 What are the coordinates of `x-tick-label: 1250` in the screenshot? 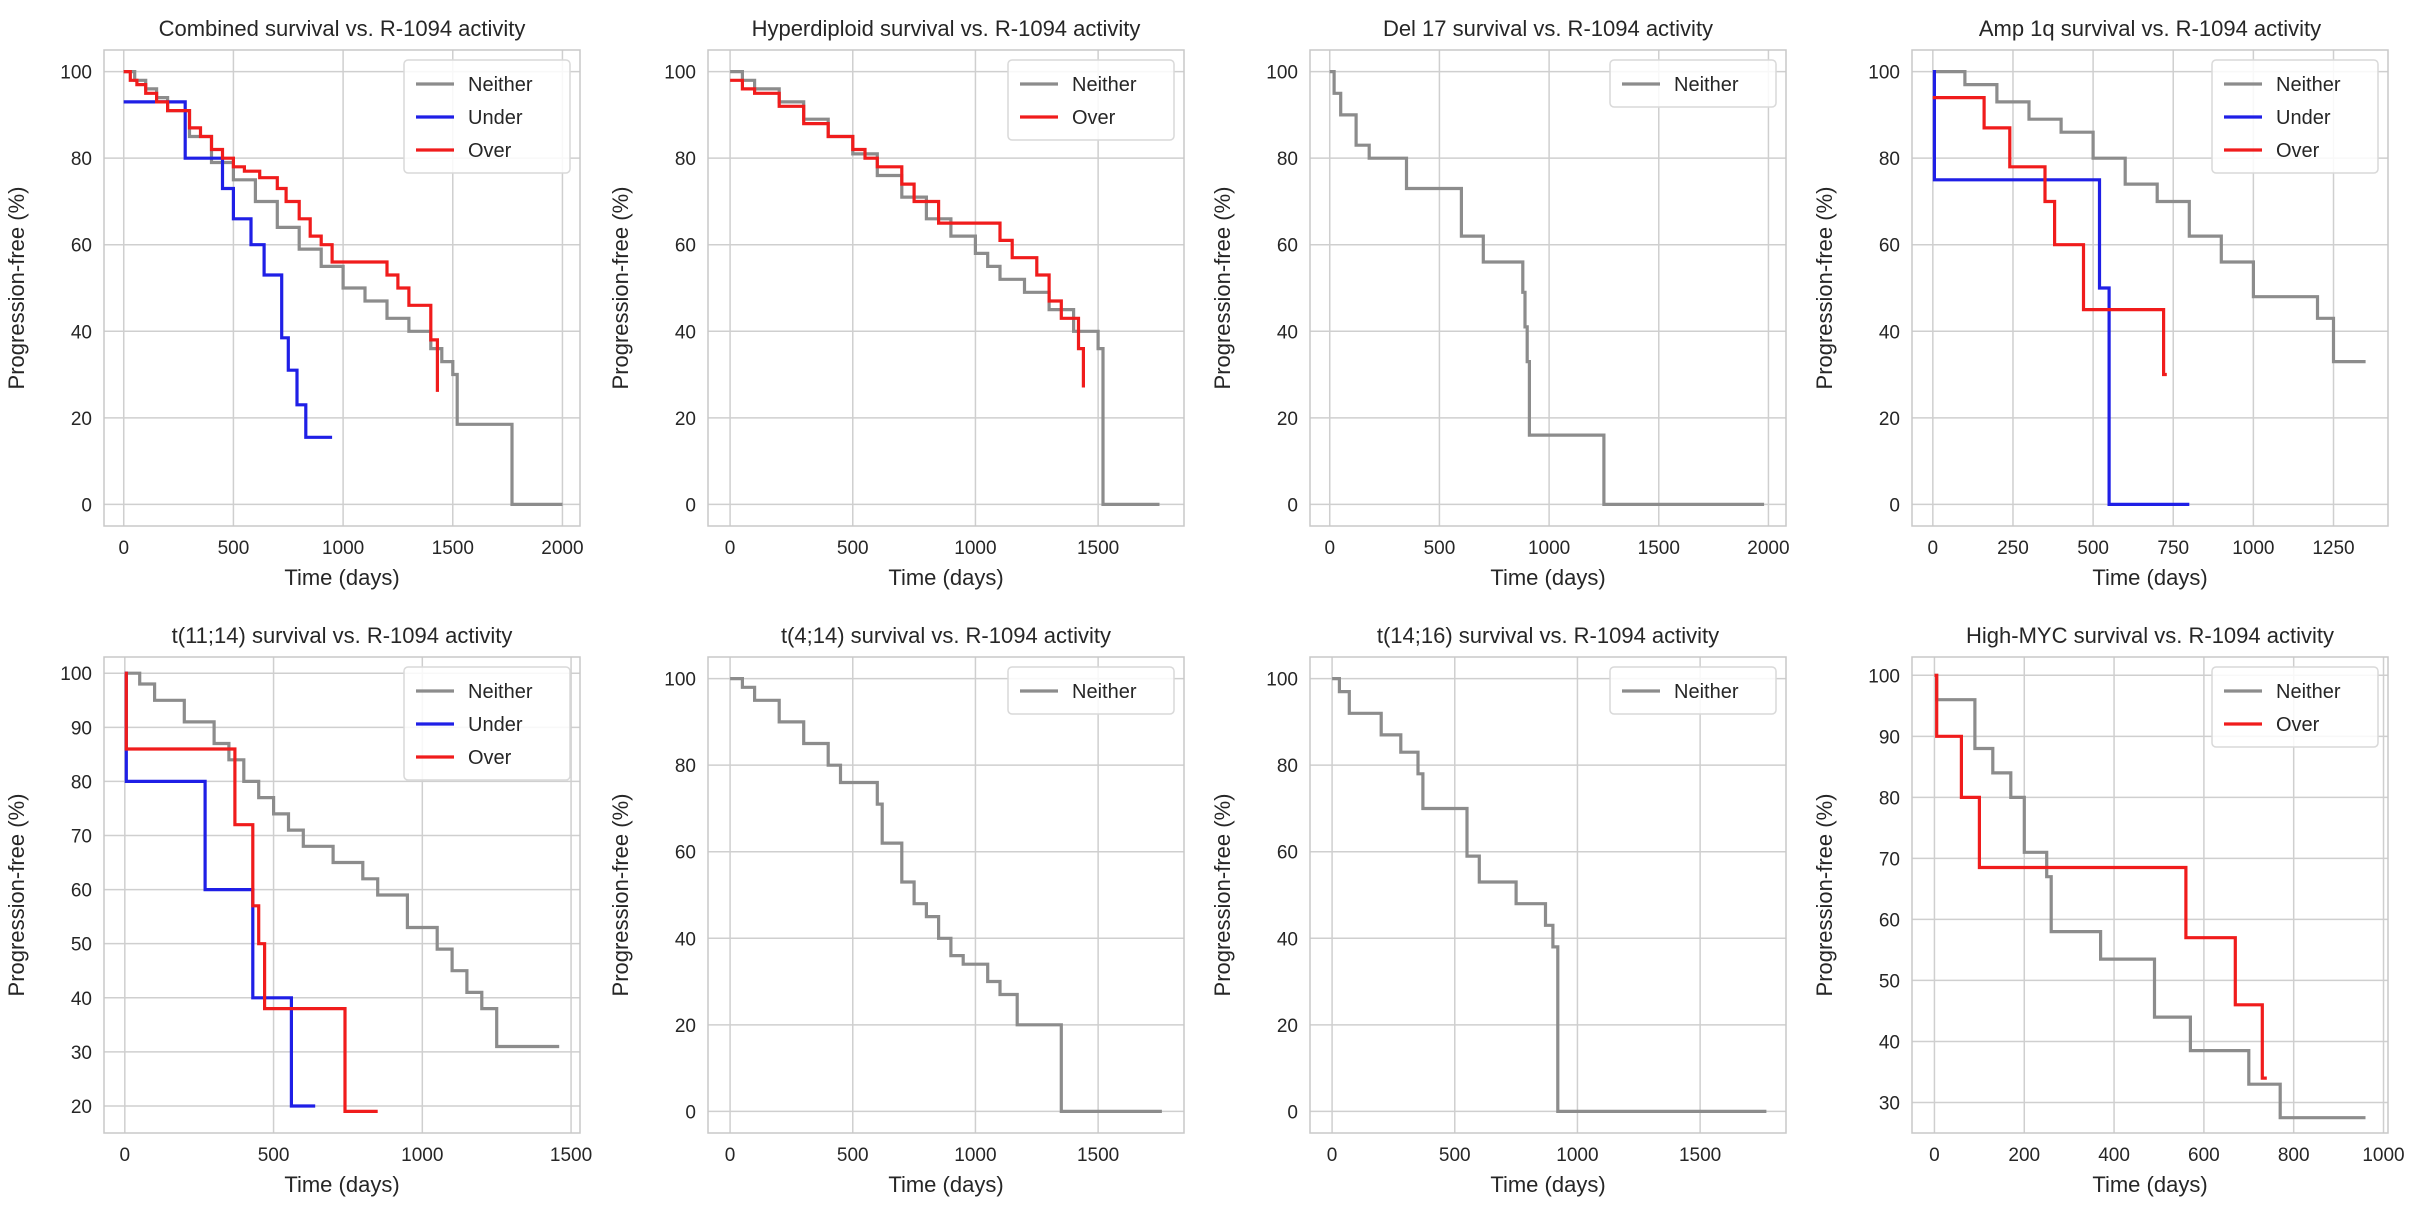 It's located at (2333, 548).